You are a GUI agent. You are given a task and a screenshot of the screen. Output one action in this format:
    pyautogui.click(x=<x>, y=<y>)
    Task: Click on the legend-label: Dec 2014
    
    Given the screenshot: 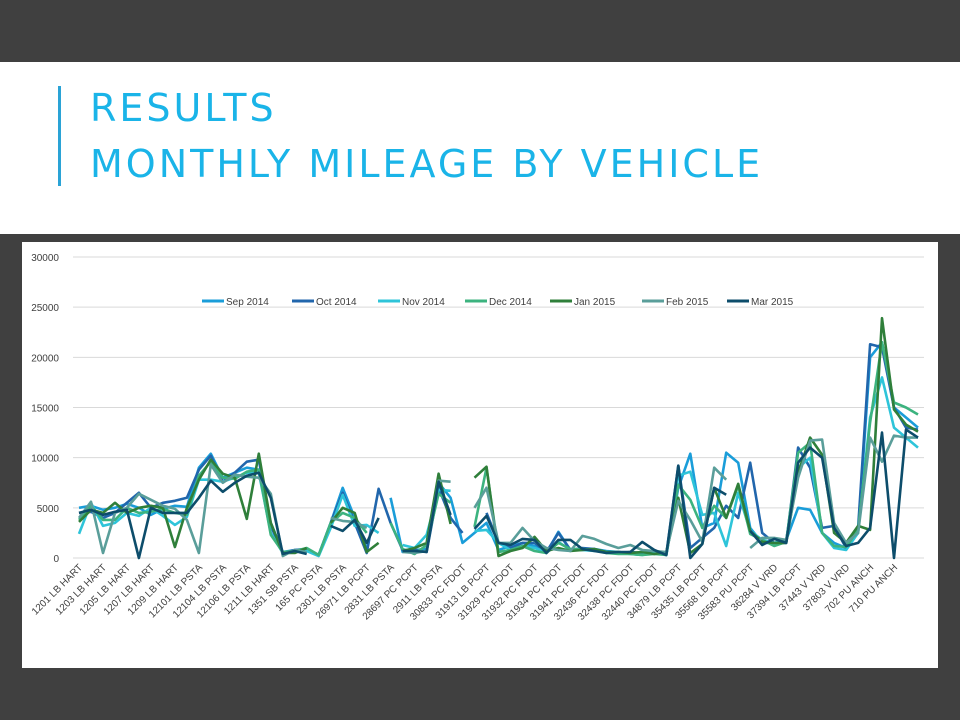 What is the action you would take?
    pyautogui.click(x=510, y=302)
    